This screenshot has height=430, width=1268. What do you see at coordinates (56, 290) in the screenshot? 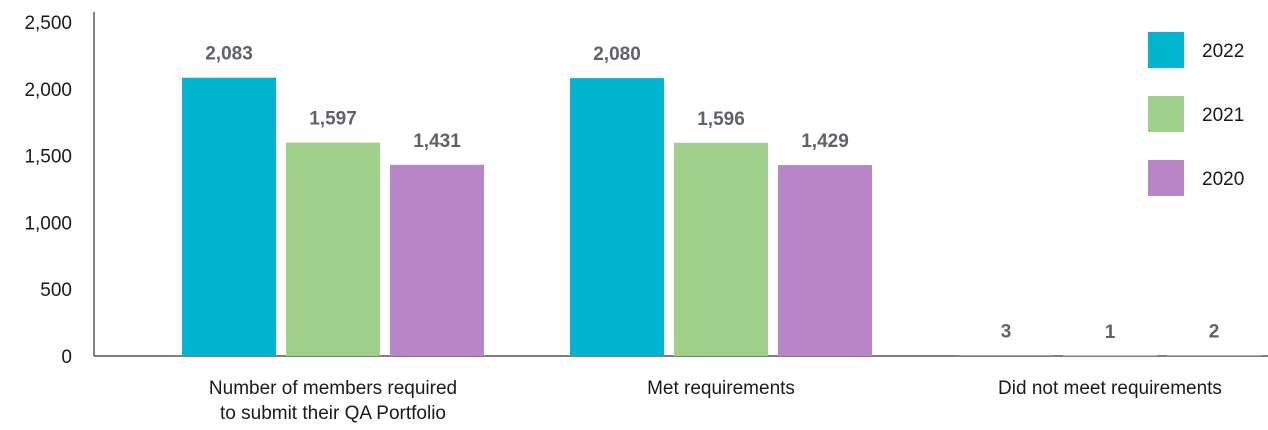
I see `y-tick-label: 500` at bounding box center [56, 290].